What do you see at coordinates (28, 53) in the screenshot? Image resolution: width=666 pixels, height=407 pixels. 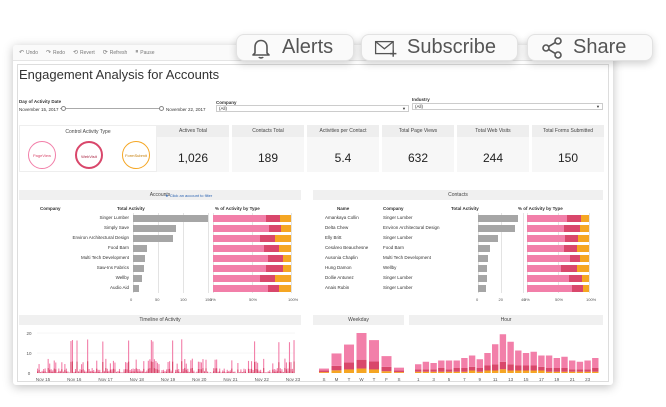 I see `undo-button: ↶ Undo` at bounding box center [28, 53].